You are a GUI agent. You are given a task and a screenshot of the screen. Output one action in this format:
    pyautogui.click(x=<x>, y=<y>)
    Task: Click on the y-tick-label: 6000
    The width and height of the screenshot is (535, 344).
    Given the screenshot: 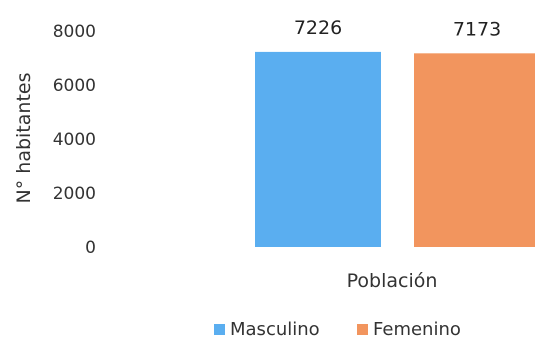 What is the action you would take?
    pyautogui.click(x=74, y=86)
    